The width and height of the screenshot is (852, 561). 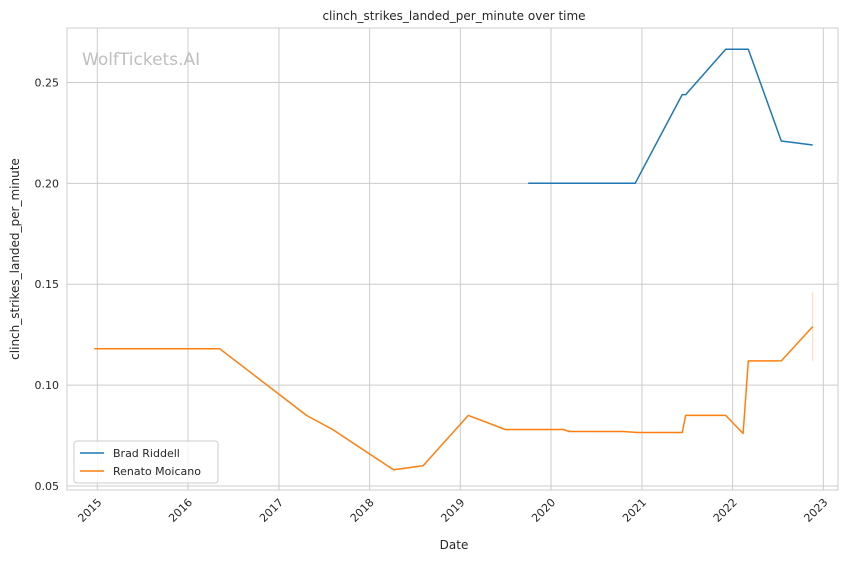 I want to click on y-tick-label: 0.10, so click(x=47, y=385).